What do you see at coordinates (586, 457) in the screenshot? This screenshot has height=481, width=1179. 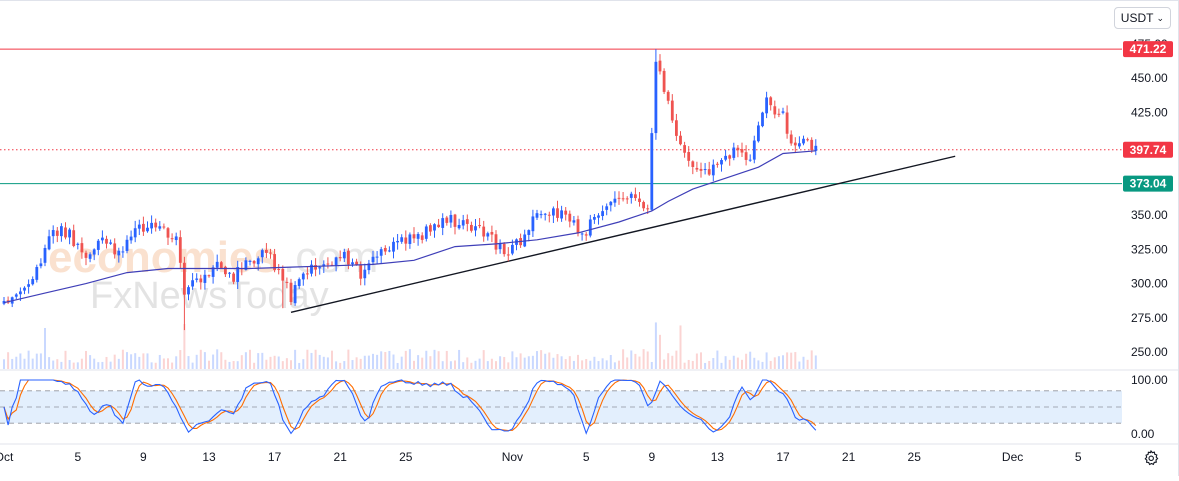 I see `time-tick-label: 5` at bounding box center [586, 457].